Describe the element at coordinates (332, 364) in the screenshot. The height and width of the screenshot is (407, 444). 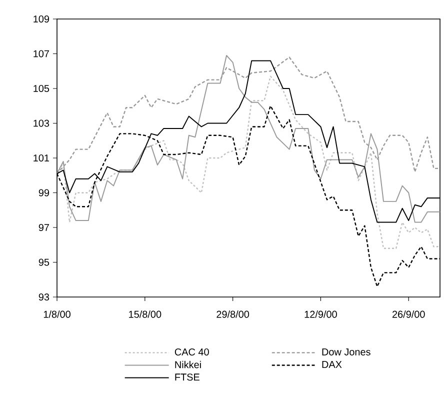
I see `legend-label: DAX` at that location.